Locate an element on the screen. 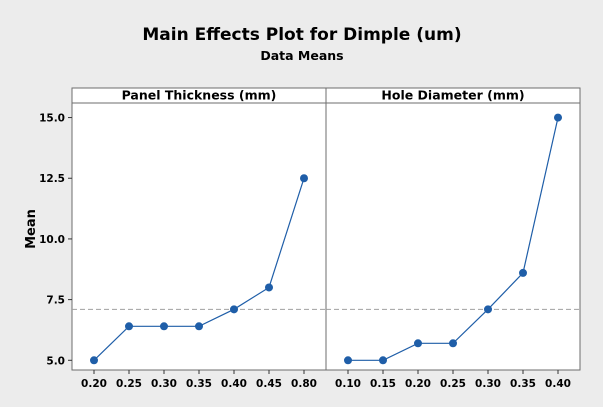 The height and width of the screenshot is (407, 603). panel-label: Hole Diameter (mm) is located at coordinates (452, 95).